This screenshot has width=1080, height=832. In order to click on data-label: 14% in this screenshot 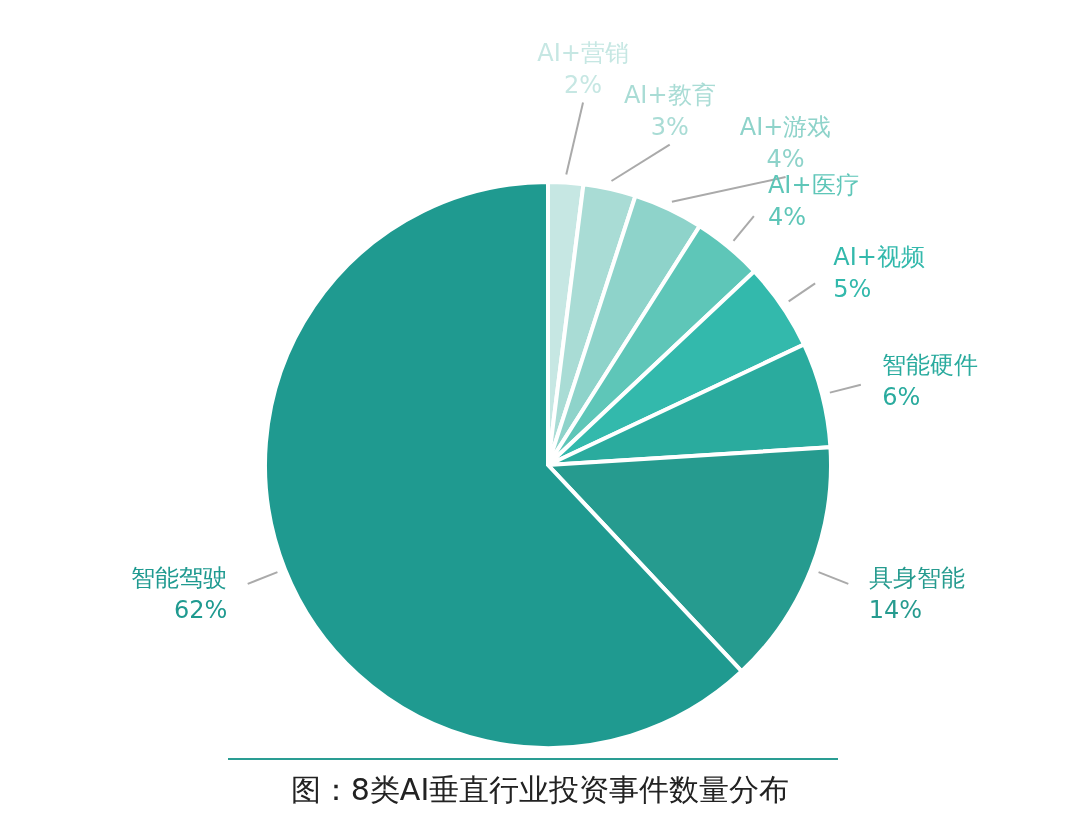, I will do `click(895, 610)`.